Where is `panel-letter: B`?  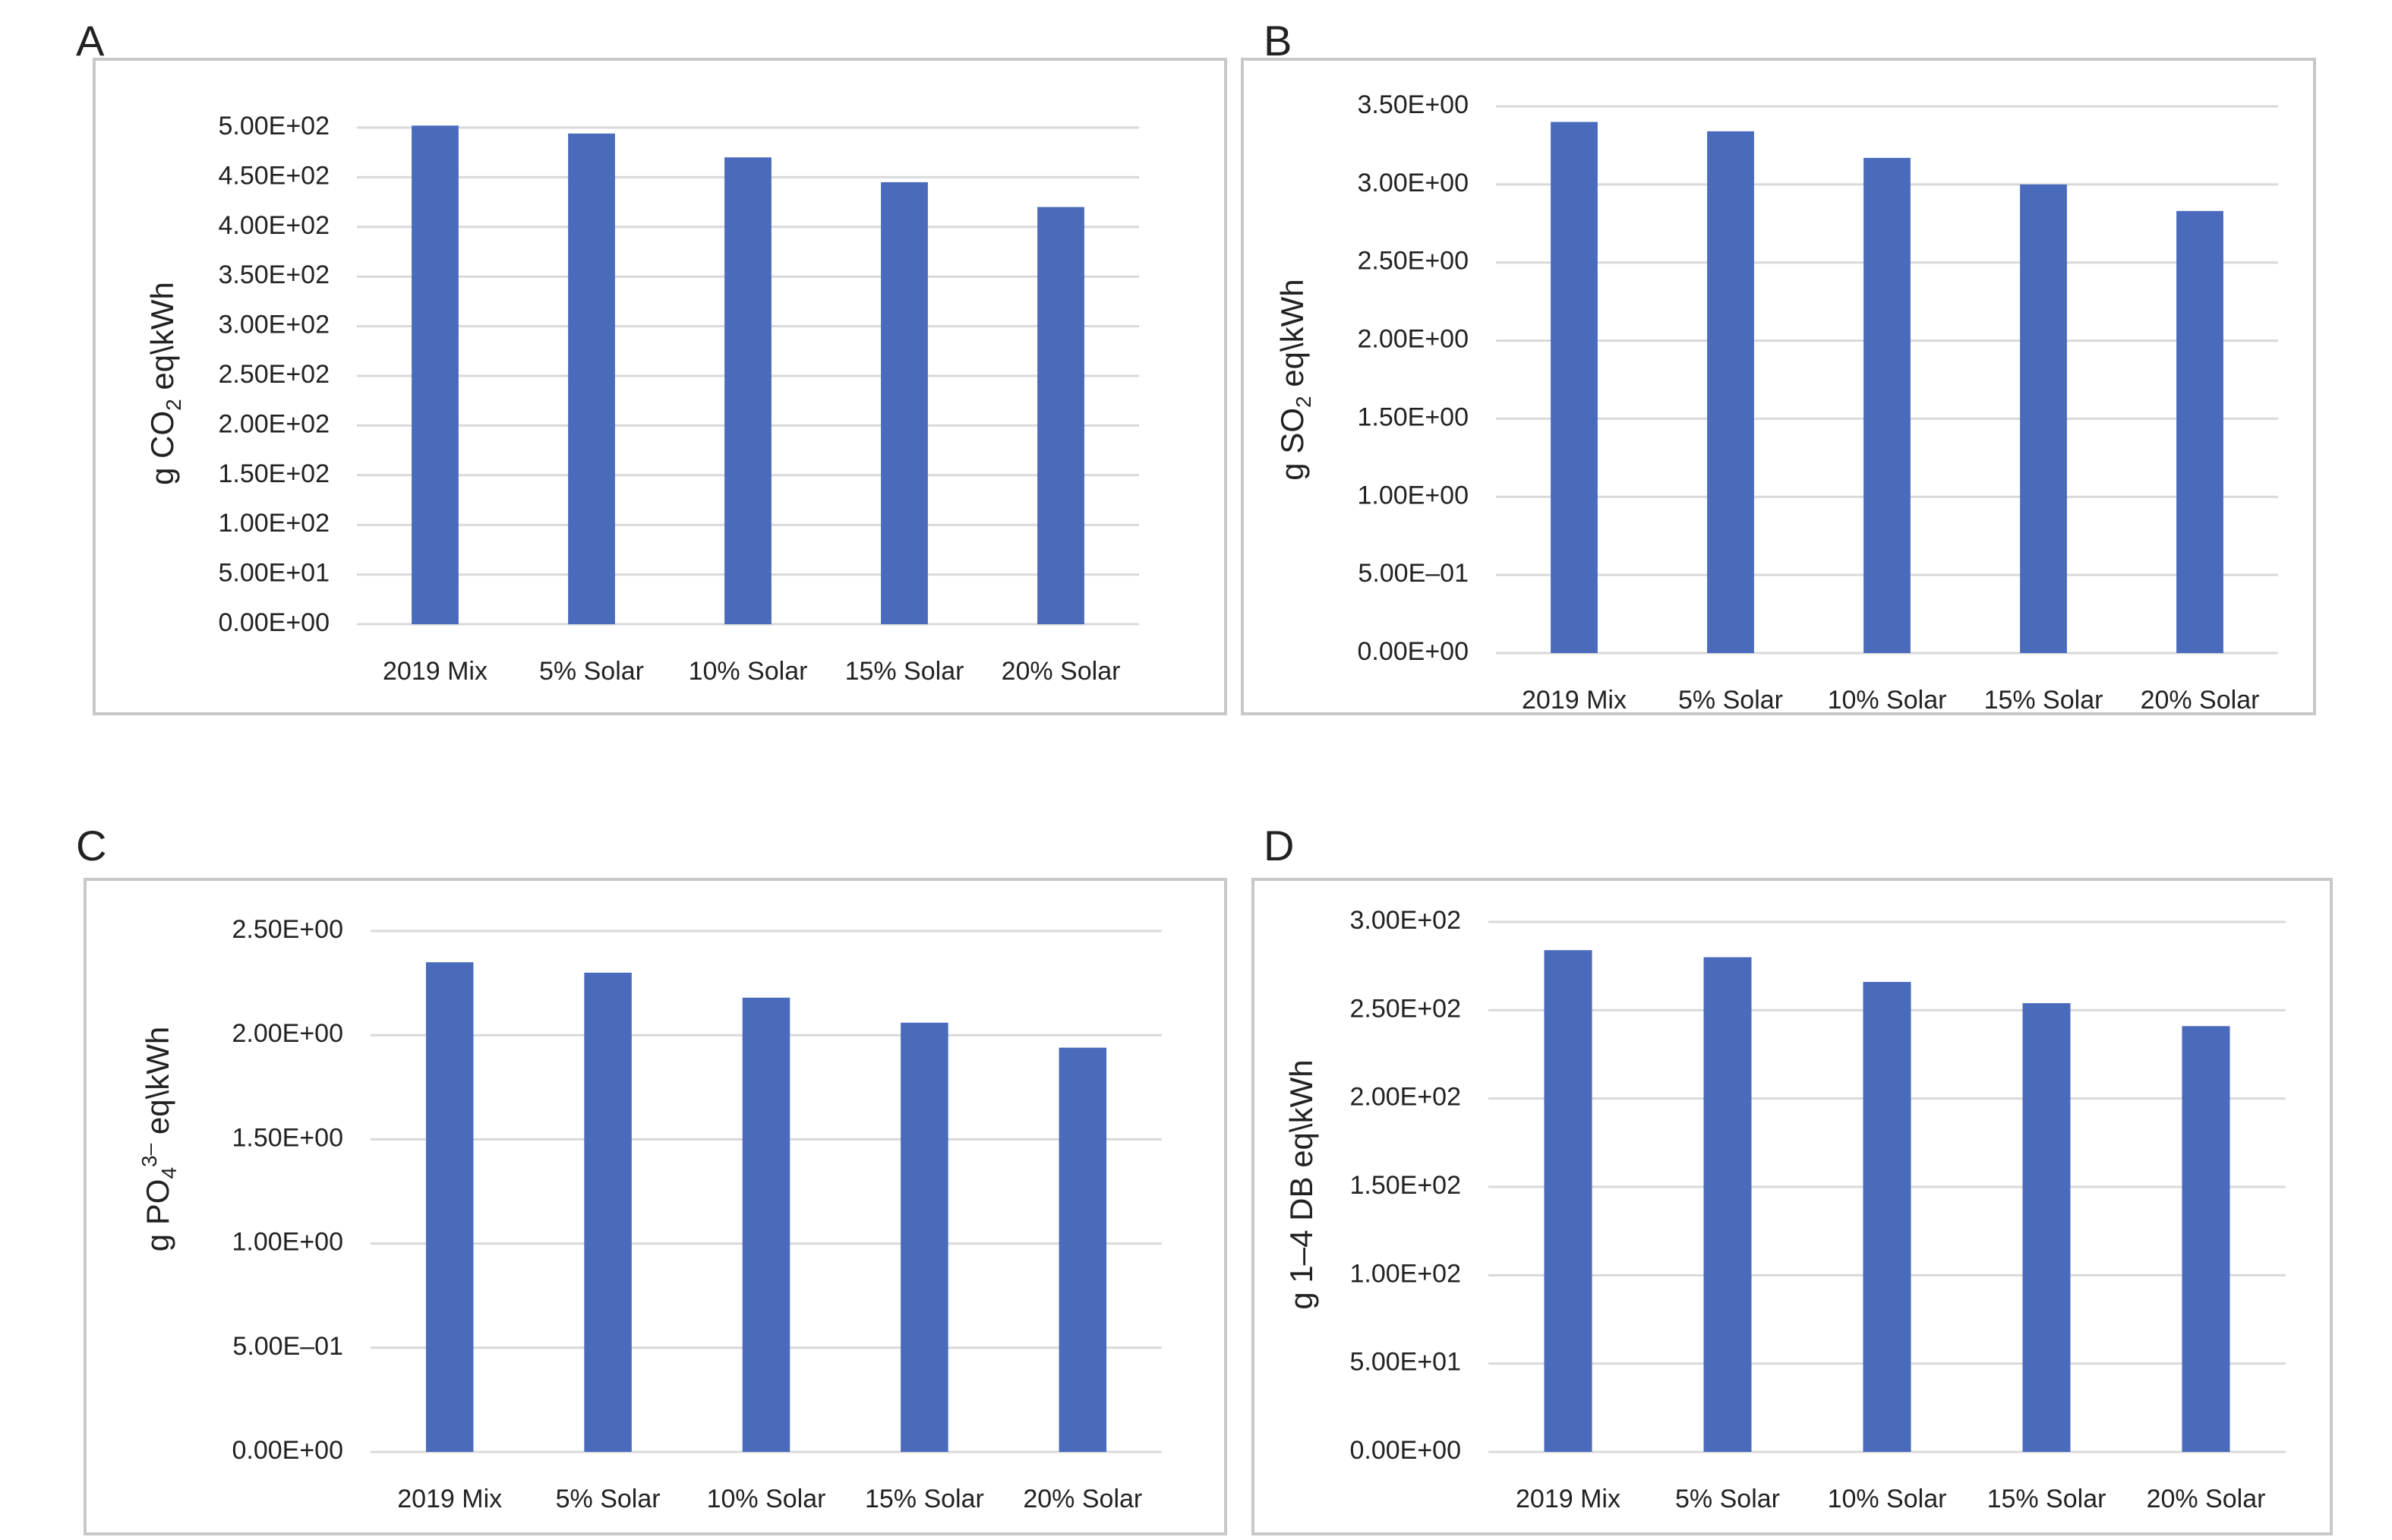
panel-letter: B is located at coordinates (1278, 41).